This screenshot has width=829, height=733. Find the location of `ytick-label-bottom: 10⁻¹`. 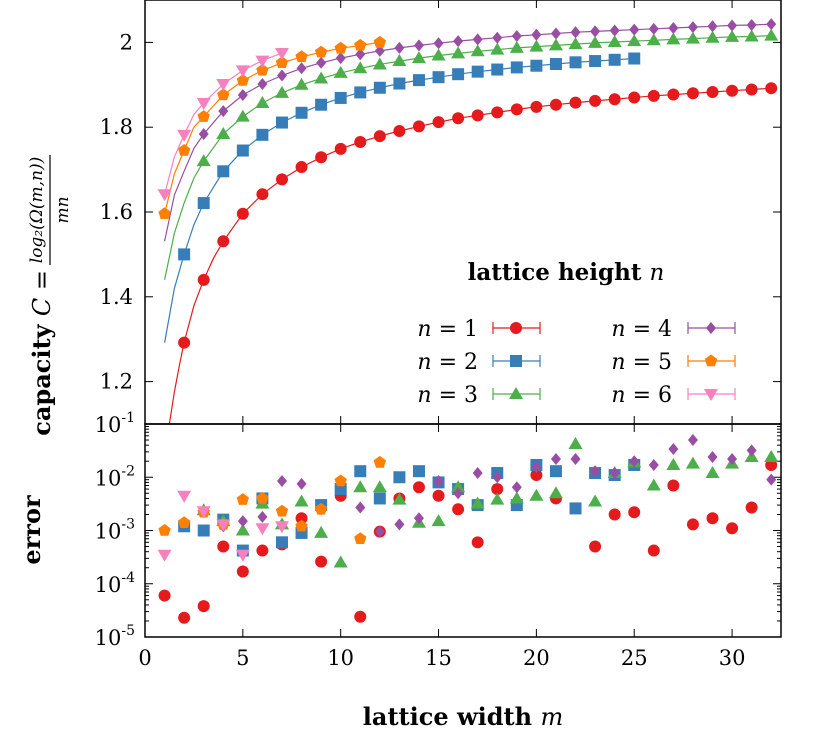

ytick-label-bottom: 10⁻¹ is located at coordinates (115, 423).